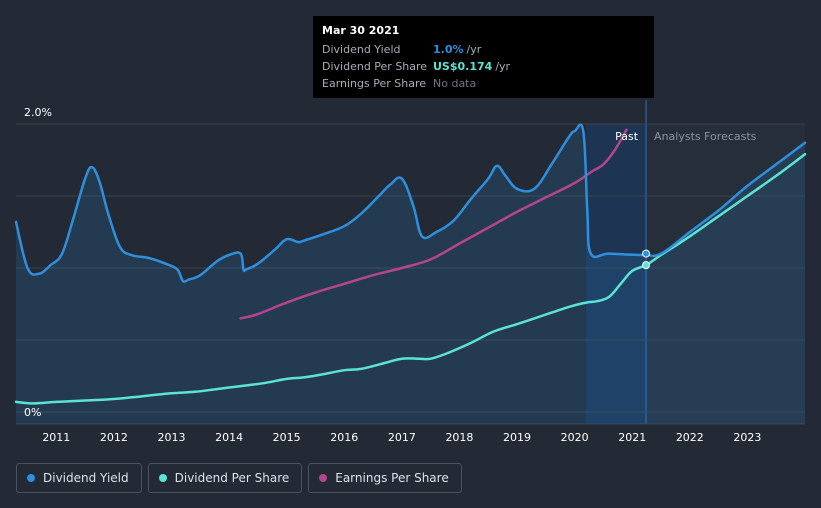 The height and width of the screenshot is (508, 821). What do you see at coordinates (616, 274) in the screenshot?
I see `past-highlight-region` at bounding box center [616, 274].